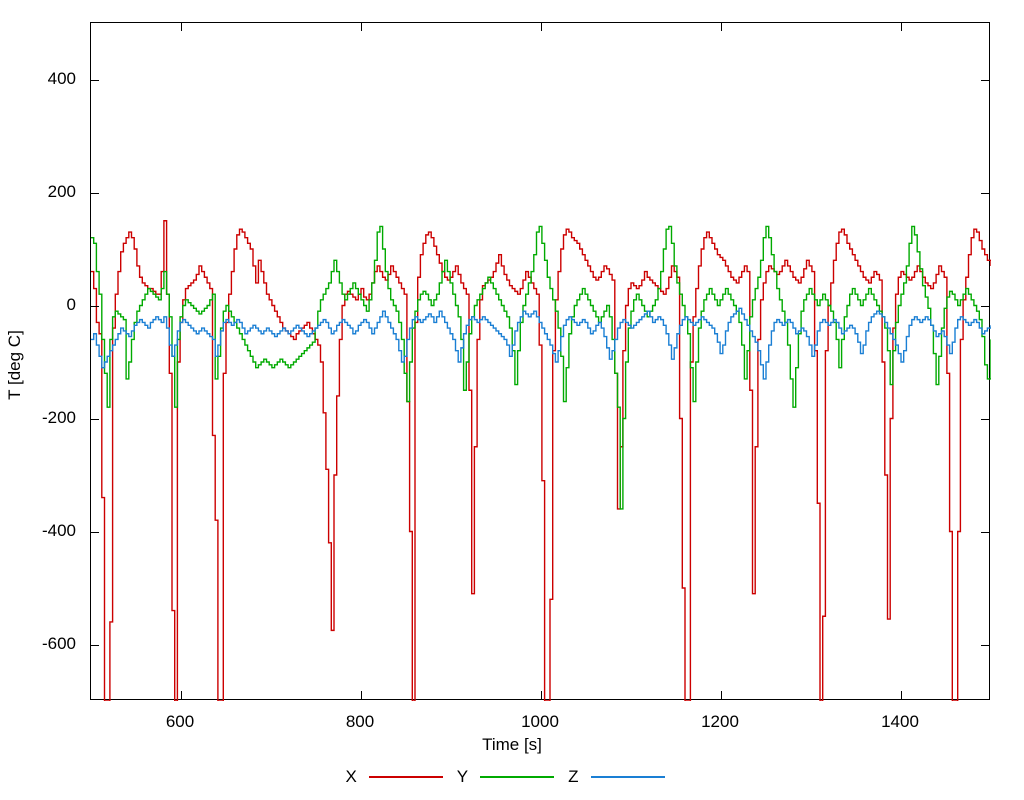 The width and height of the screenshot is (1024, 800). Describe the element at coordinates (71, 304) in the screenshot. I see `y-tick-label: 0` at that location.